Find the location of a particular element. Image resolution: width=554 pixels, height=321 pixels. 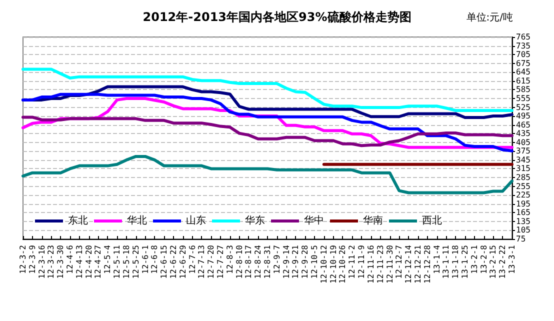

legend-label: 西北 is located at coordinates (432, 220).